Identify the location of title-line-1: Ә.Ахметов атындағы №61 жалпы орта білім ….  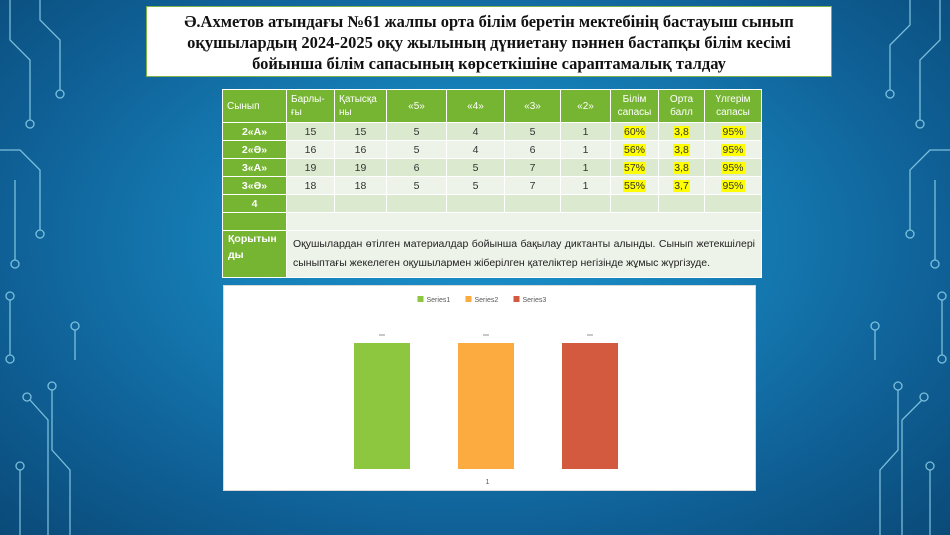
(489, 21).